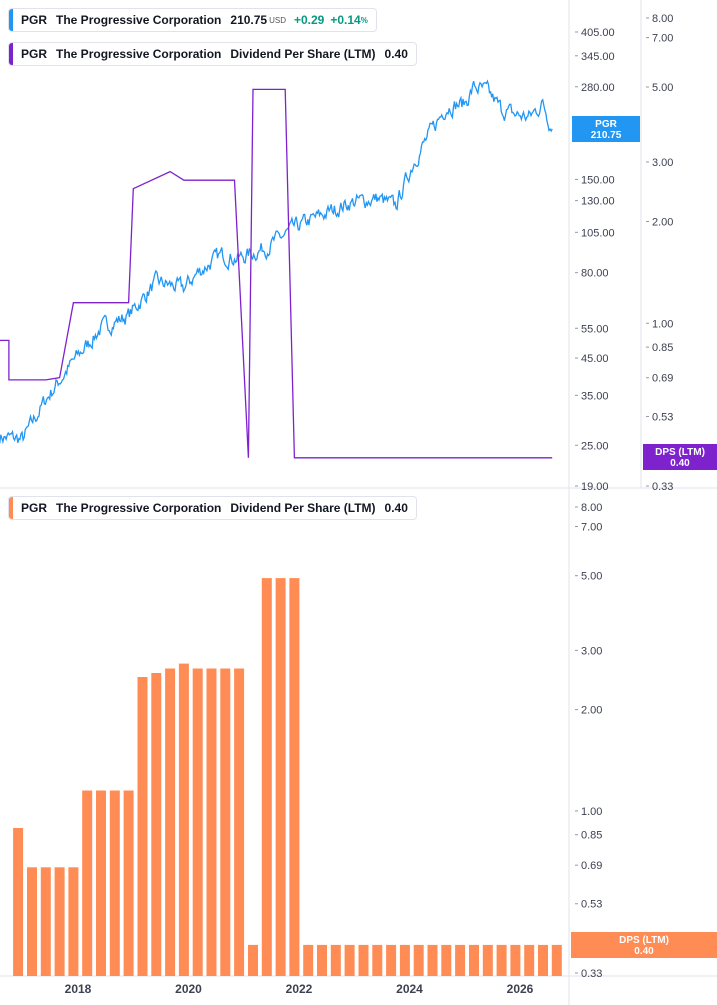 The width and height of the screenshot is (717, 1005). I want to click on dps-line-legend-name: The Progressive Corporation, so click(139, 54).